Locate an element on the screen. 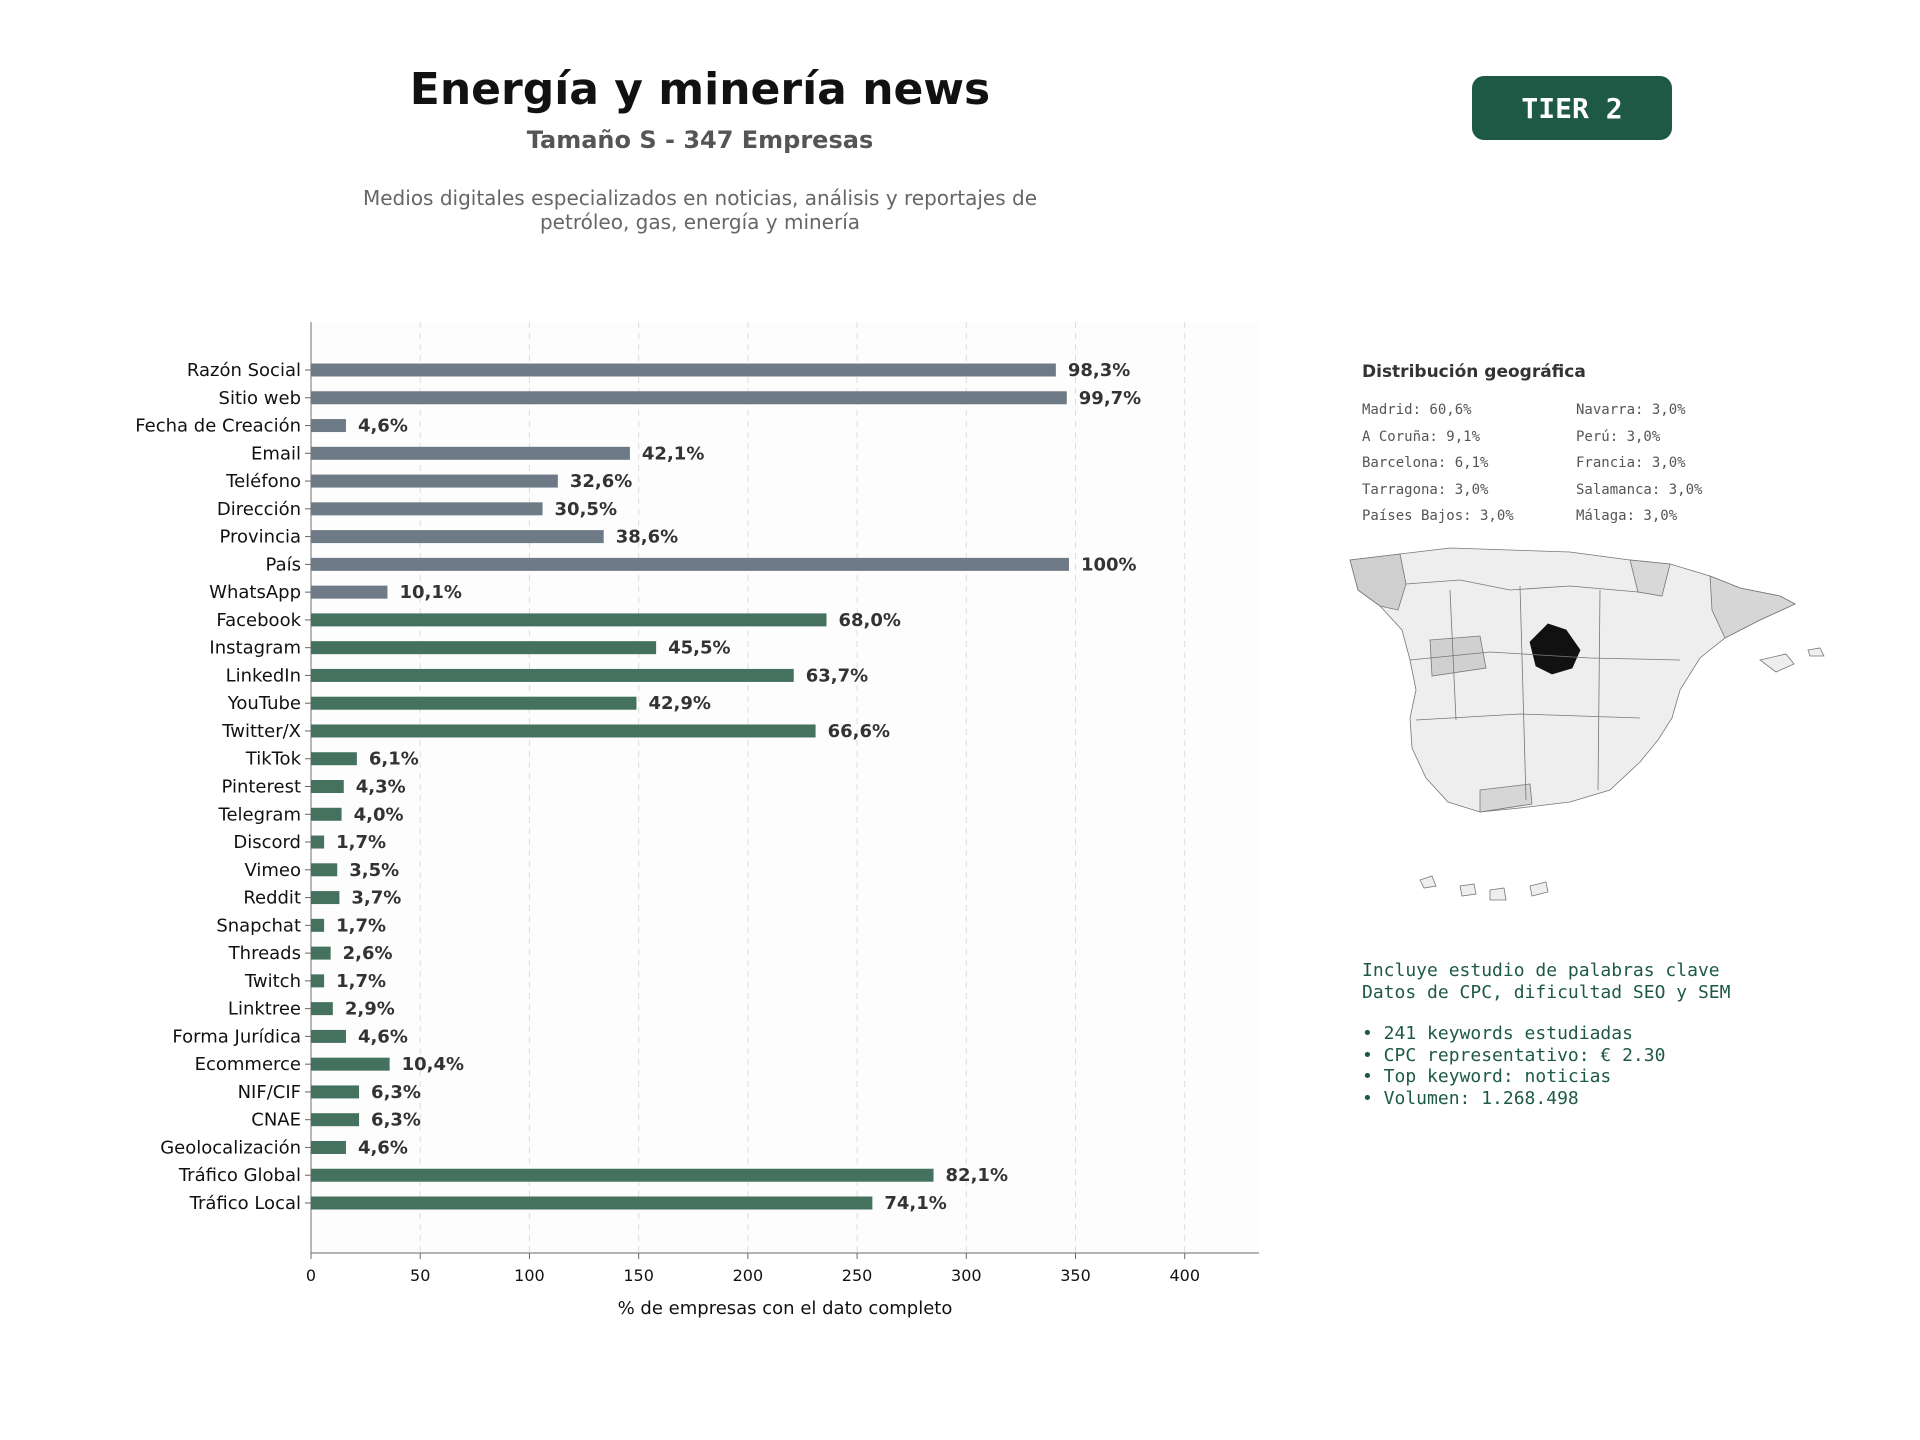 The height and width of the screenshot is (1440, 1920). x-tick-label: 350 is located at coordinates (1075, 1275).